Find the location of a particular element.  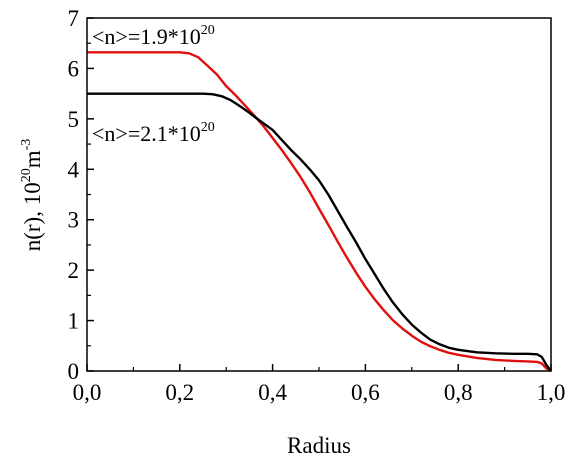

y-tick-label: 7 is located at coordinates (74, 18).